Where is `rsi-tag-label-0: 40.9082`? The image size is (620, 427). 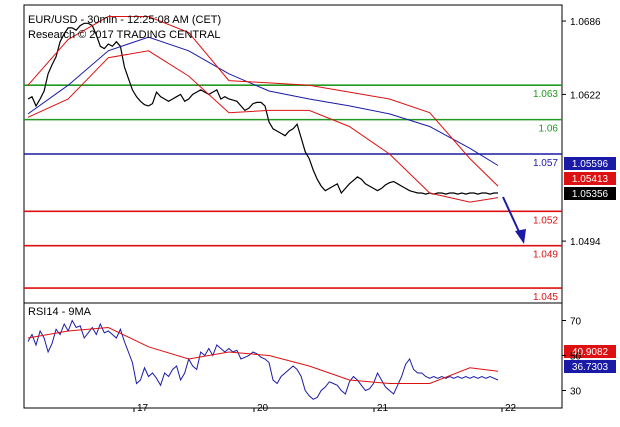 rsi-tag-label-0: 40.9082 is located at coordinates (590, 352).